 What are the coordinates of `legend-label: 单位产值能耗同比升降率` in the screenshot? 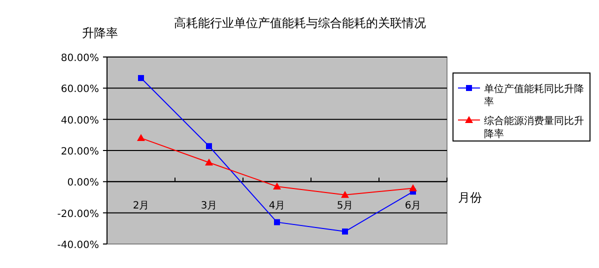 It's located at (534, 95).